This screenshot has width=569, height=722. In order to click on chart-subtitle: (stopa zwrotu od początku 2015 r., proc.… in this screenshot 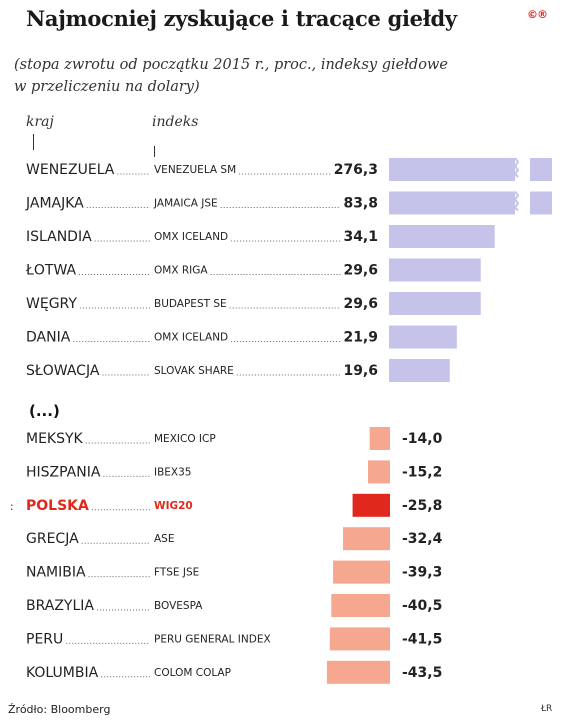, I will do `click(244, 76)`.